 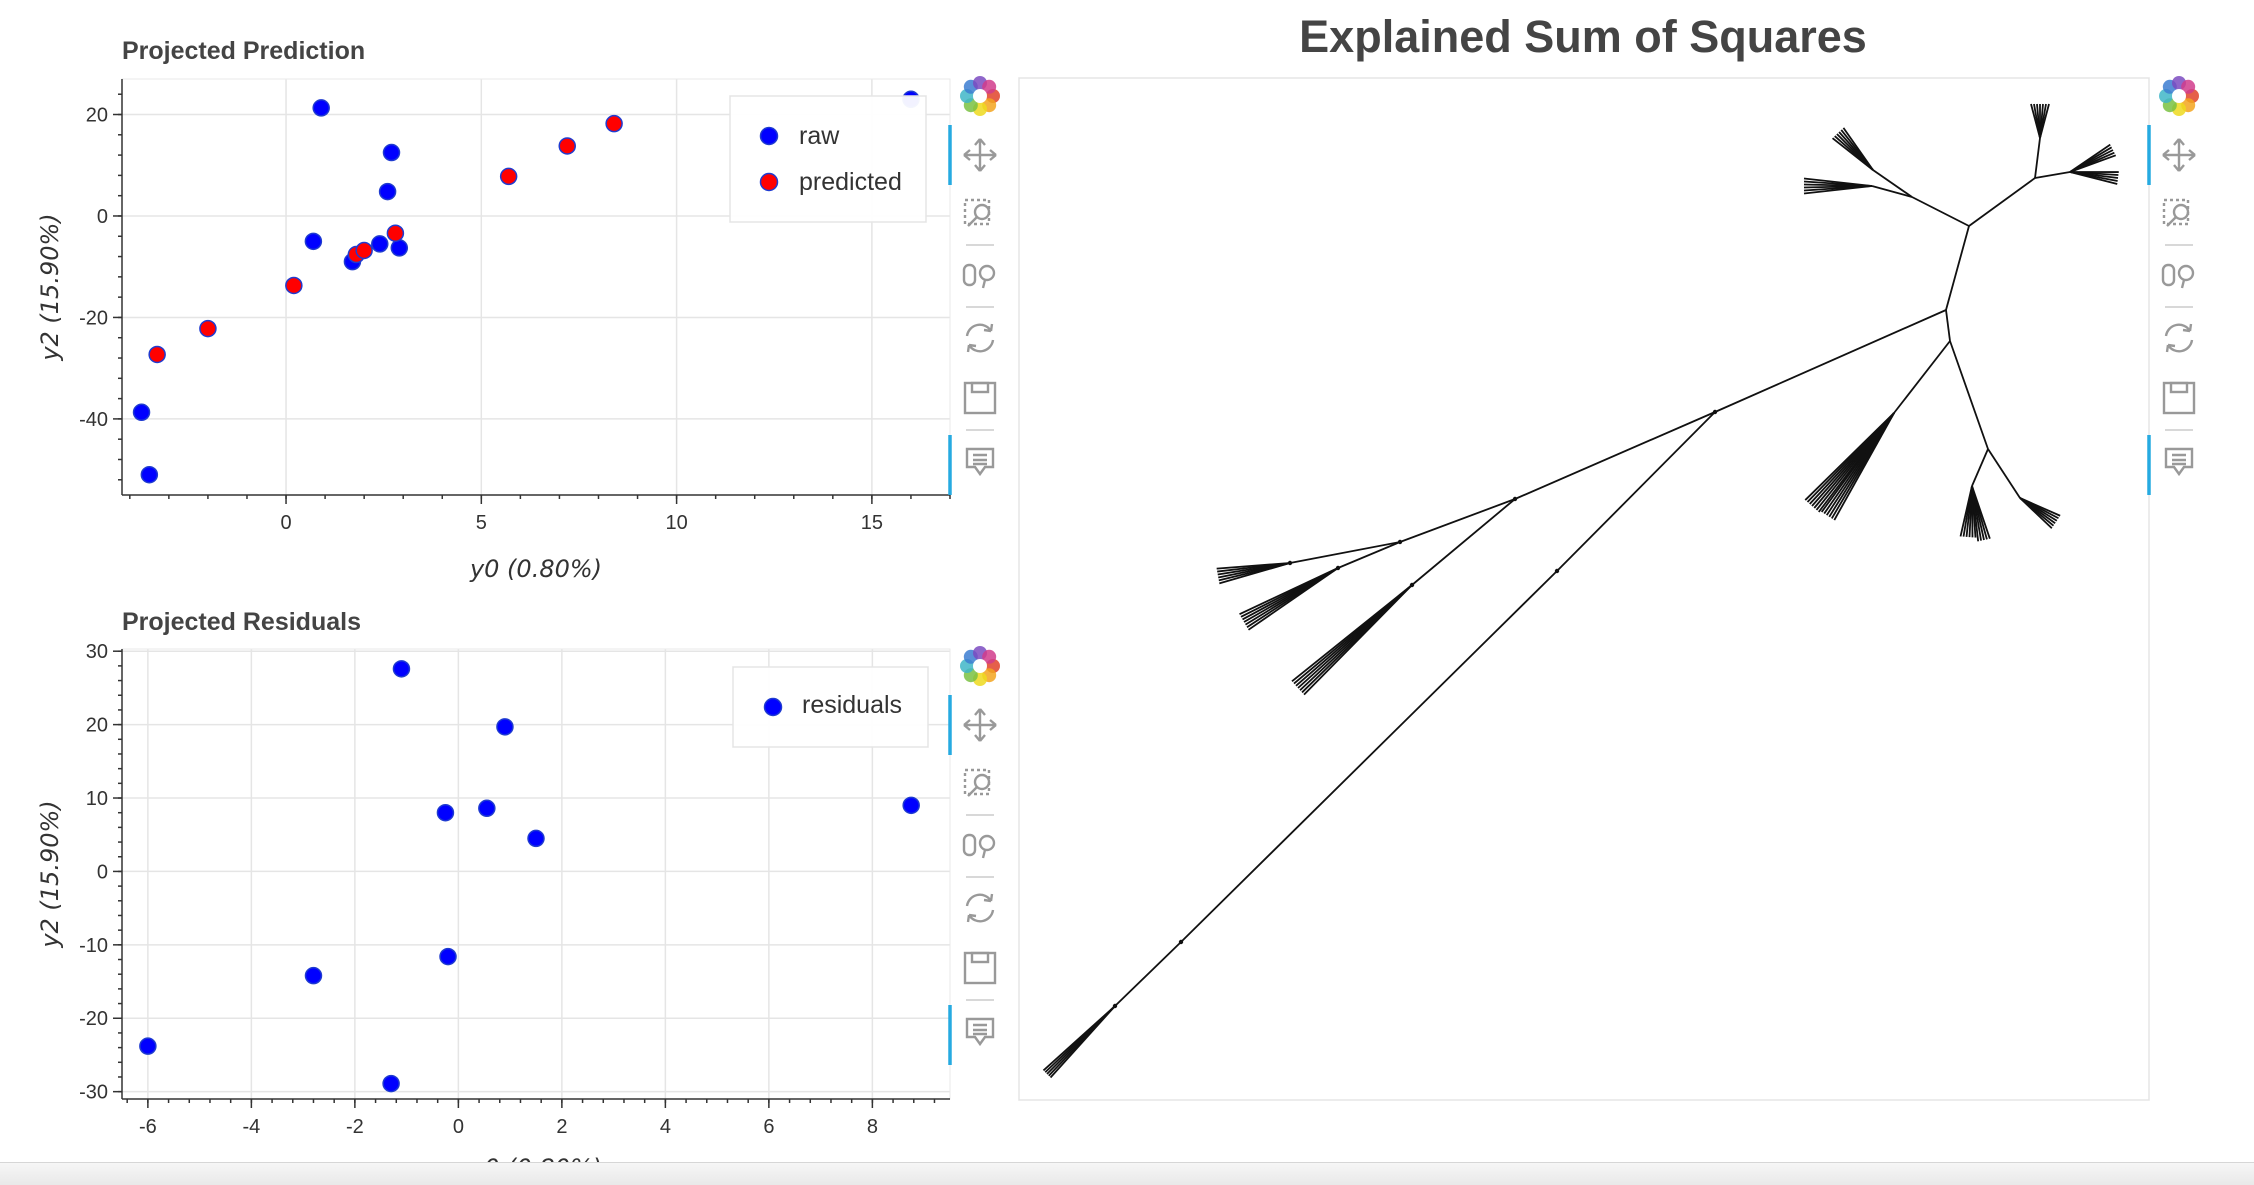 What do you see at coordinates (872, 1127) in the screenshot?
I see `p2-x-tick-label-7: 8` at bounding box center [872, 1127].